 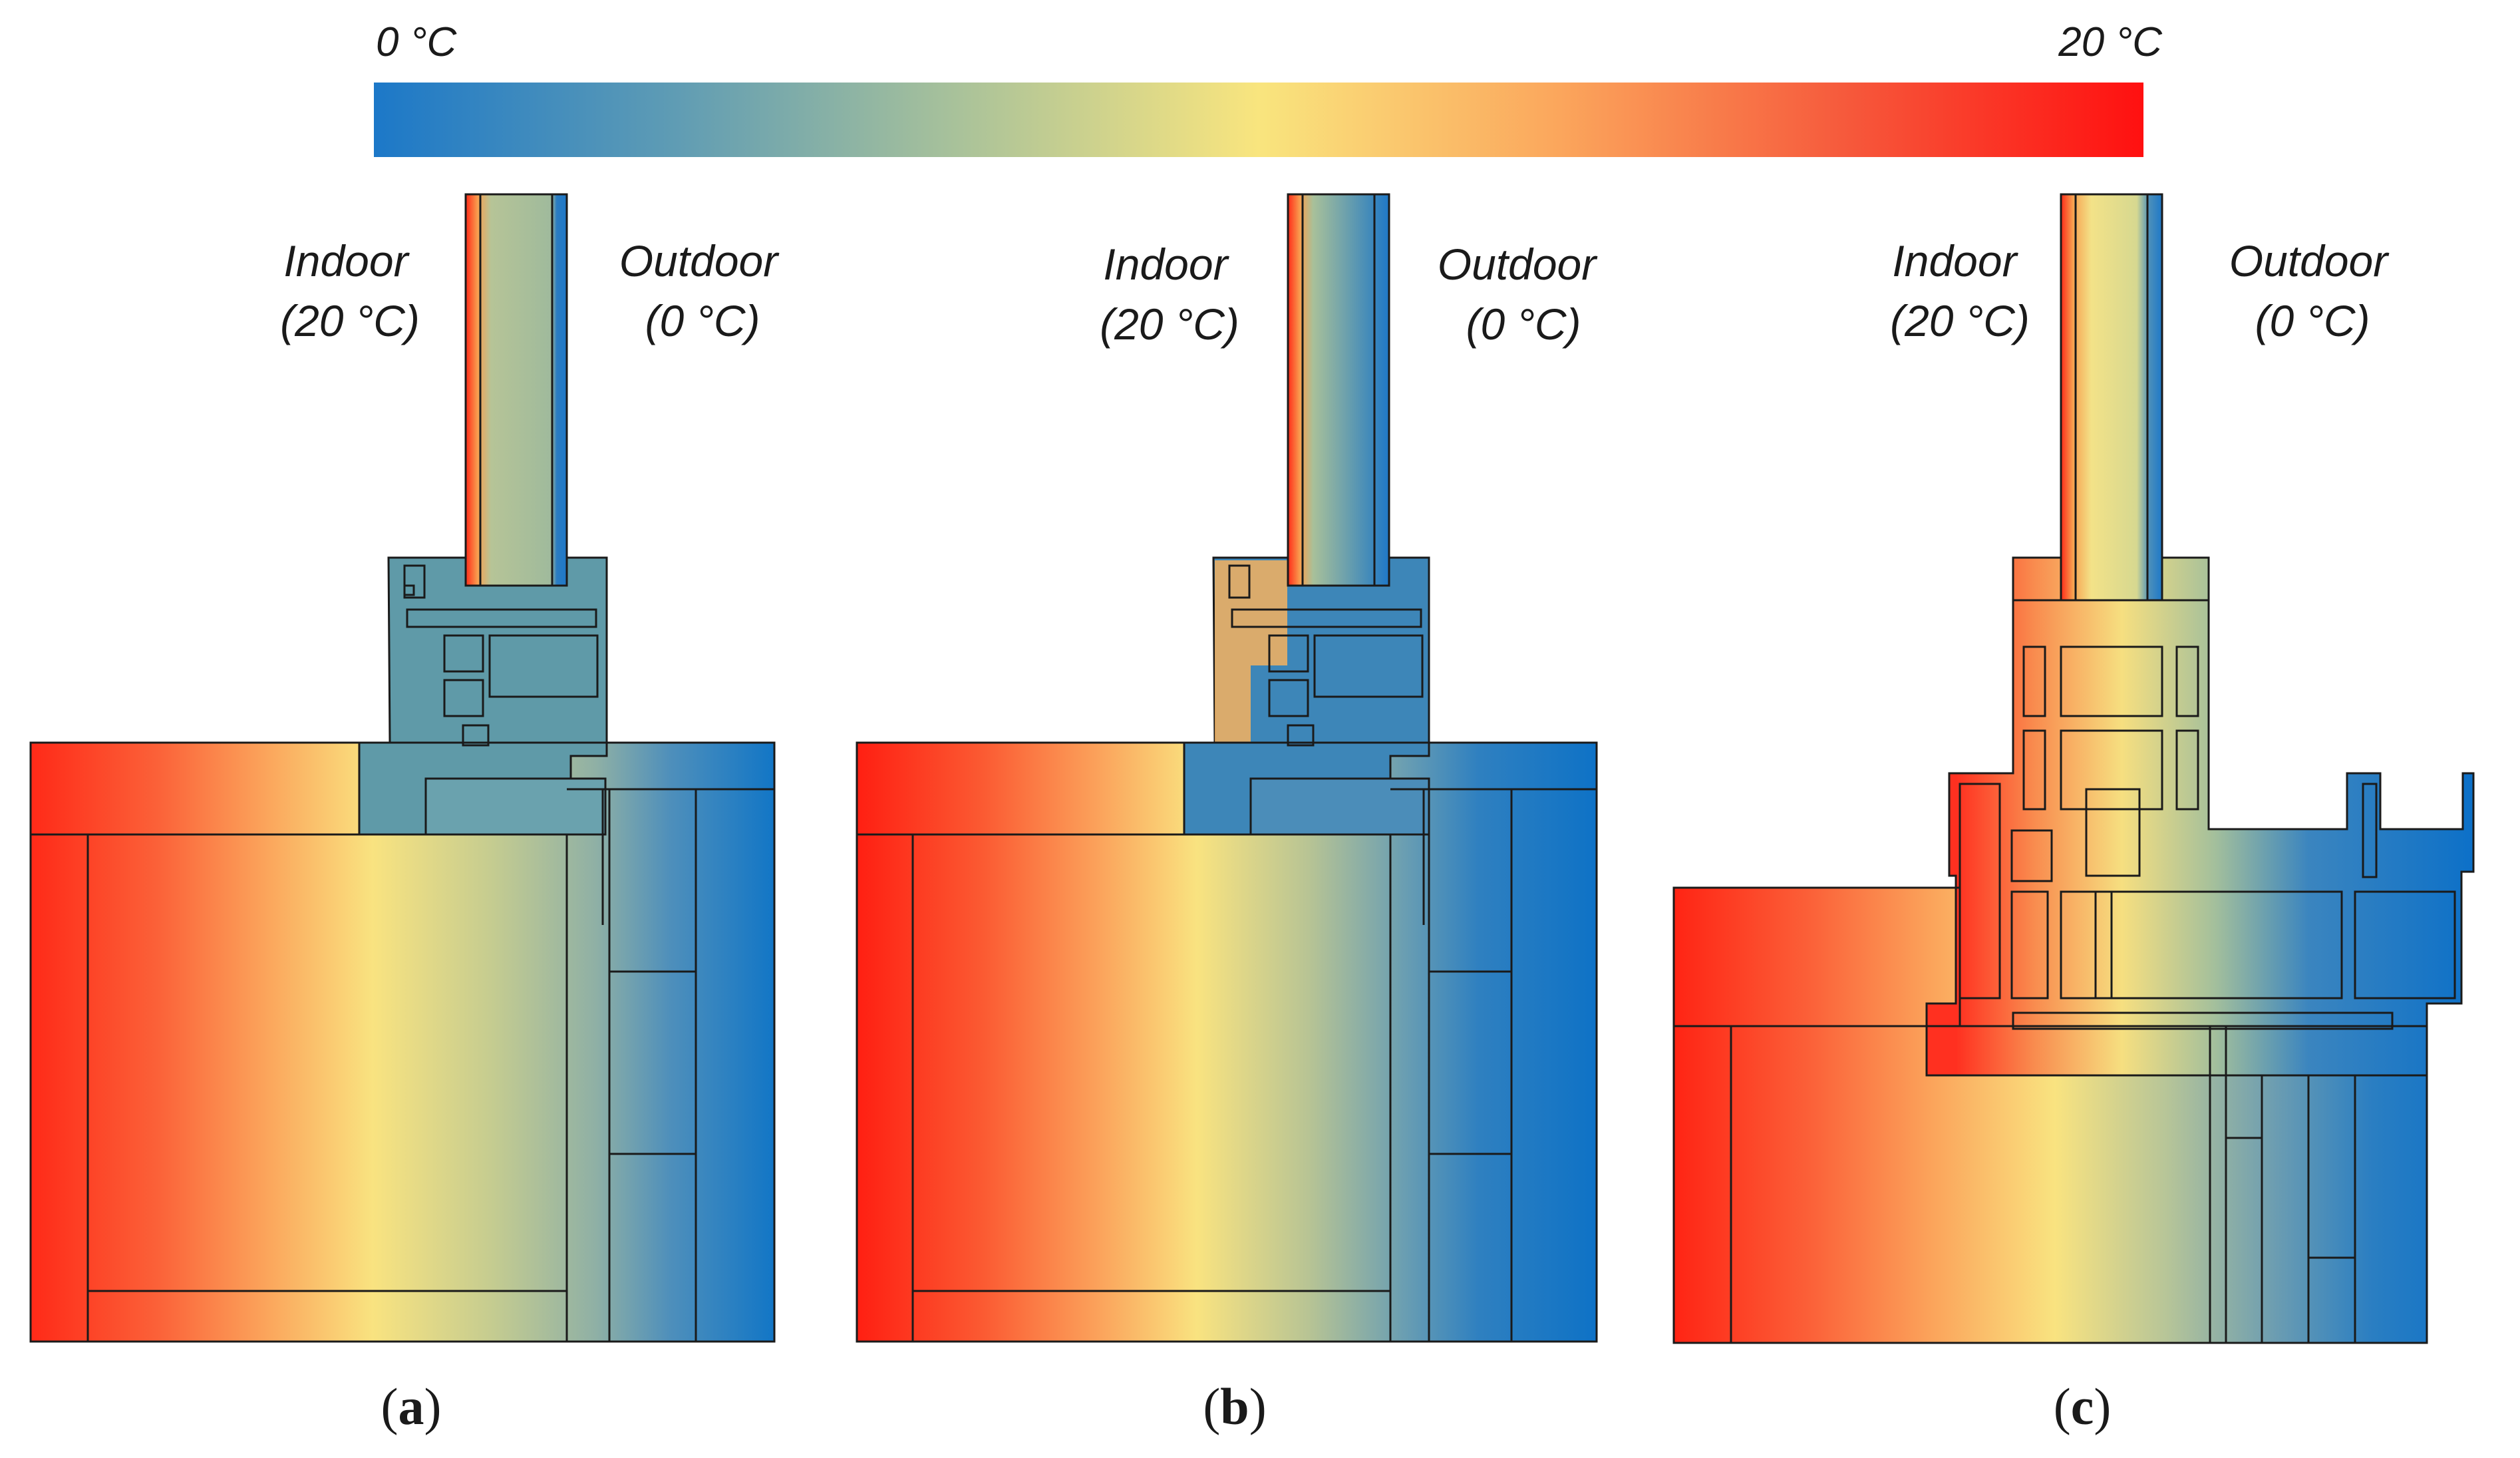 What do you see at coordinates (1170, 324) in the screenshot?
I see `panel-b-indoor-temp: (20 °C)` at bounding box center [1170, 324].